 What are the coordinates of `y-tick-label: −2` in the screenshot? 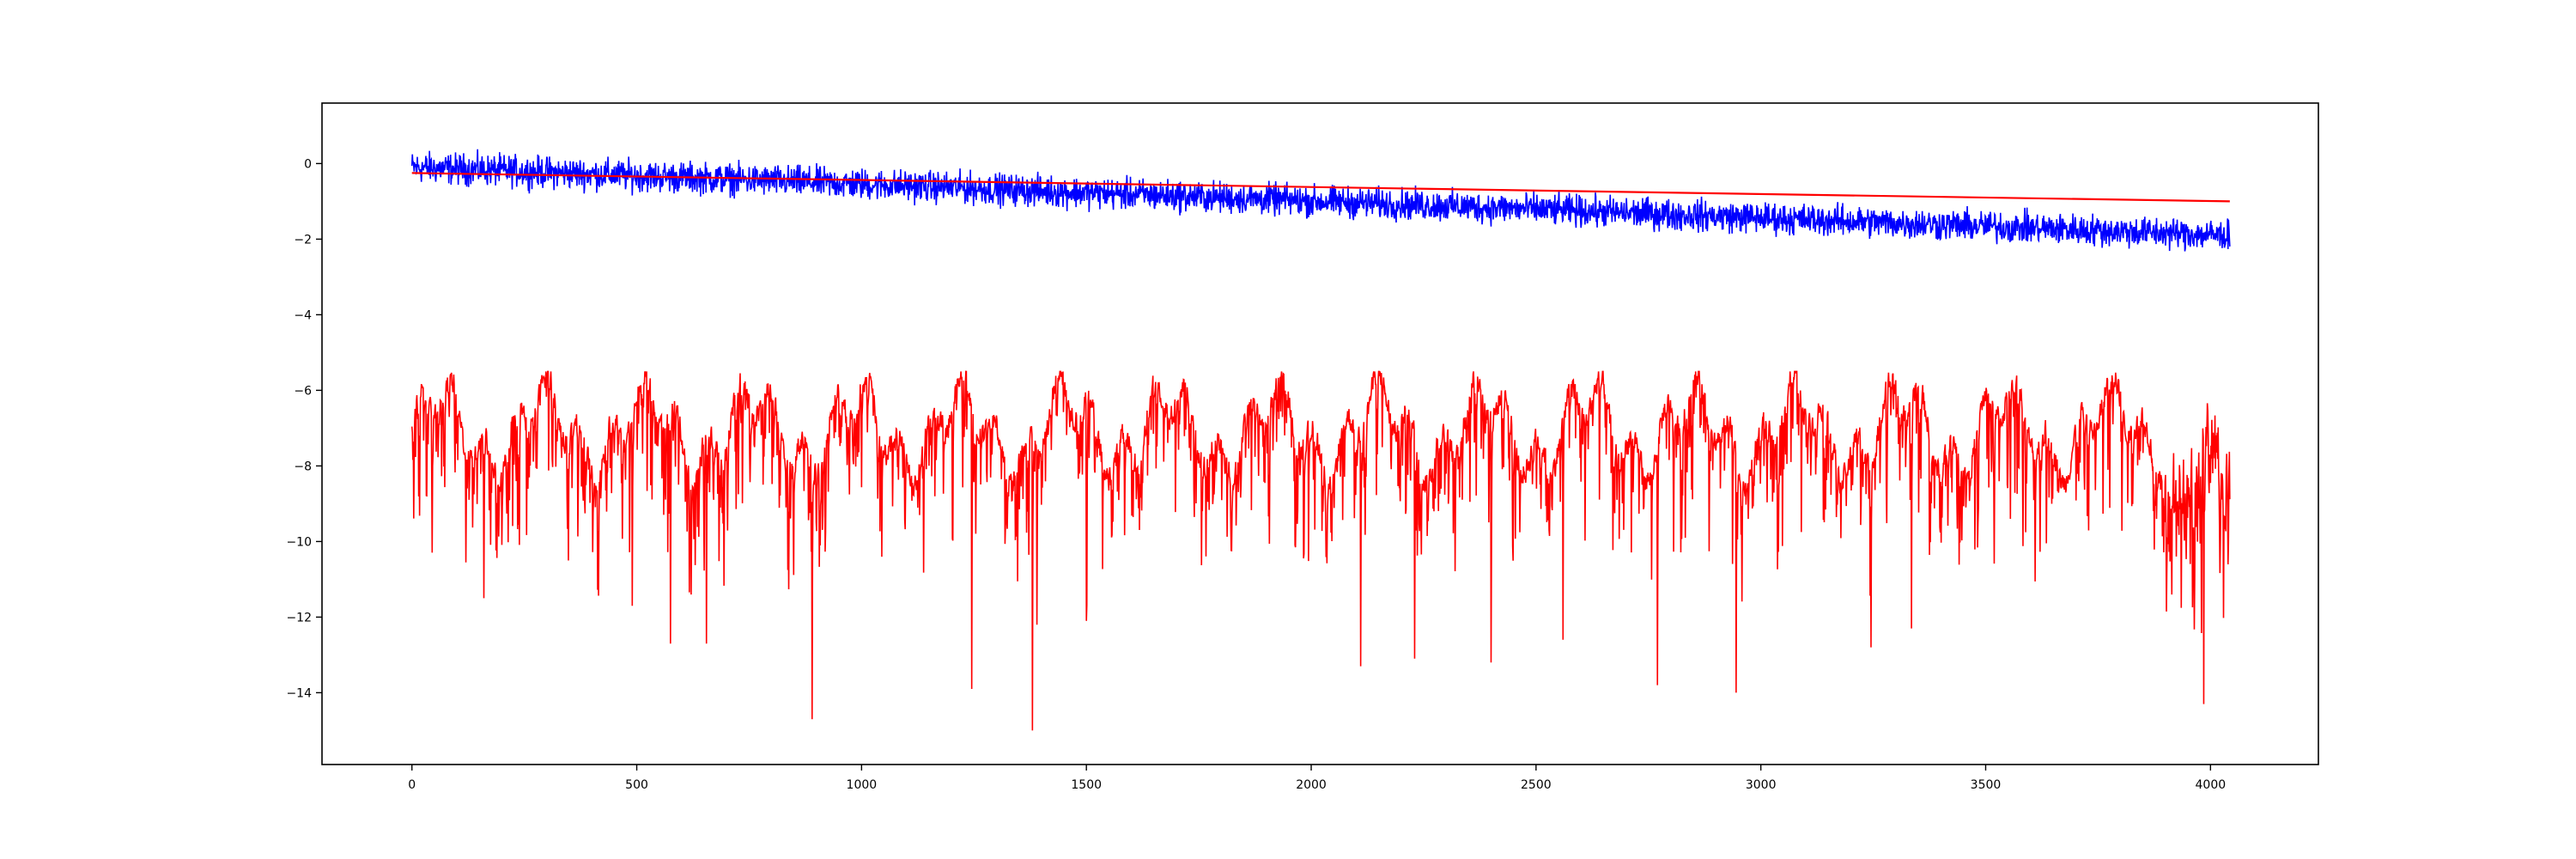 It's located at (303, 240).